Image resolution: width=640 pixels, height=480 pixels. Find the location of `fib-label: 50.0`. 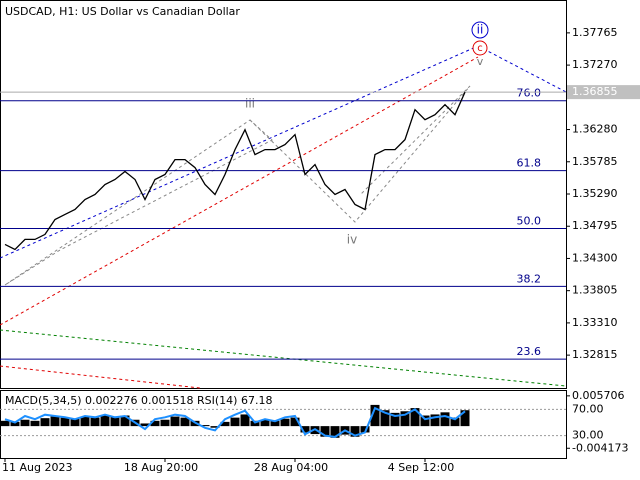

fib-label: 50.0 is located at coordinates (529, 220).